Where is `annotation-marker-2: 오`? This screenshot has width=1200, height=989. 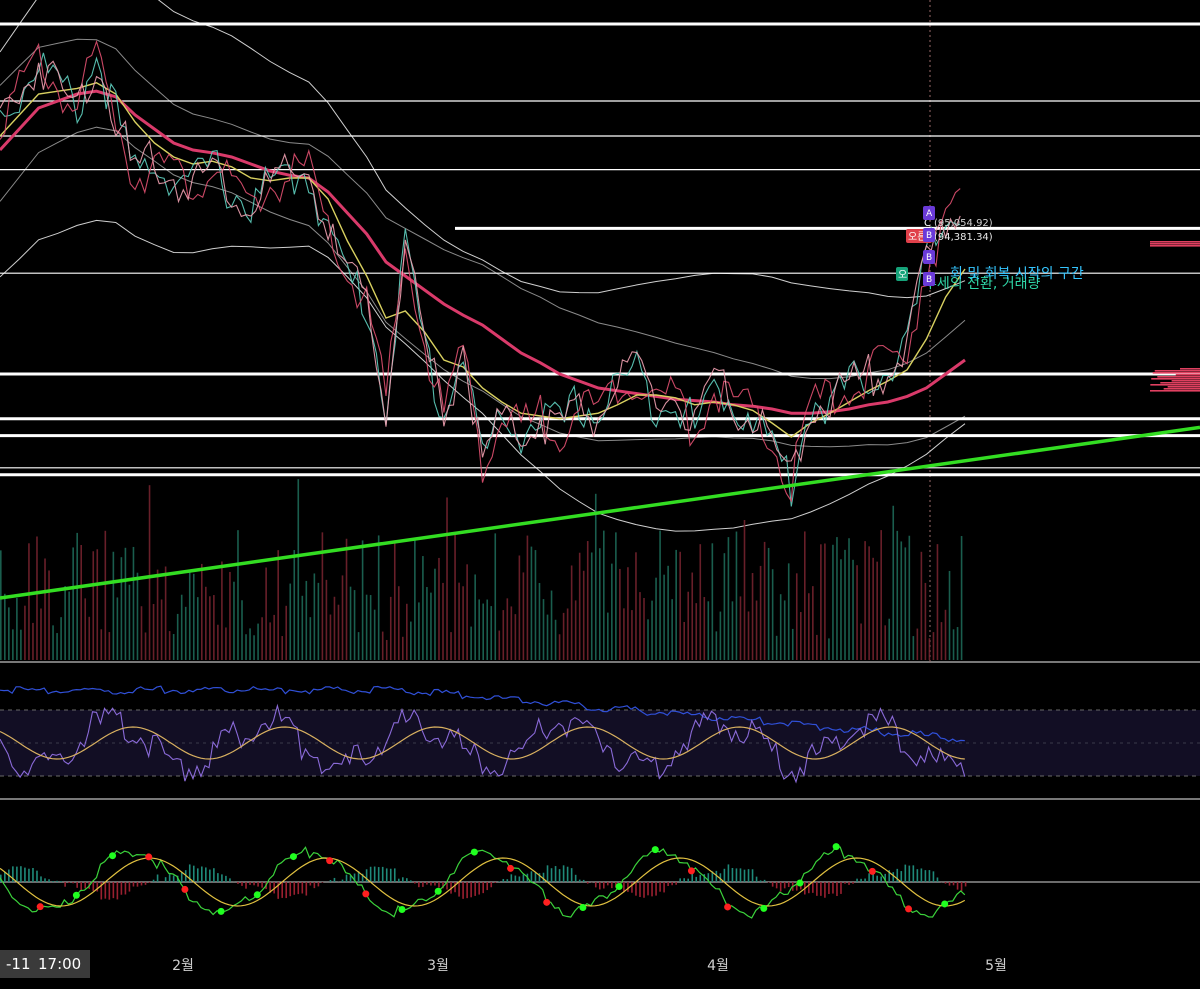 annotation-marker-2: 오 is located at coordinates (902, 275).